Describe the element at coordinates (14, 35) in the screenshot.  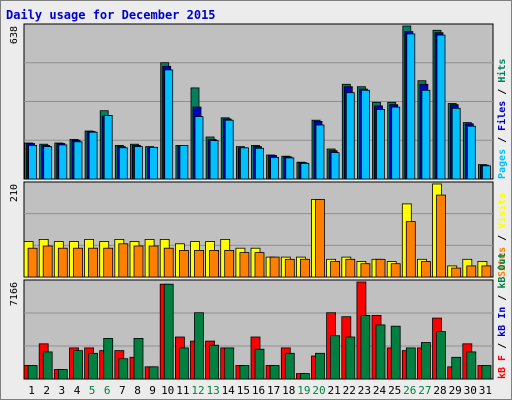
I see `y-max-label: 638` at that location.